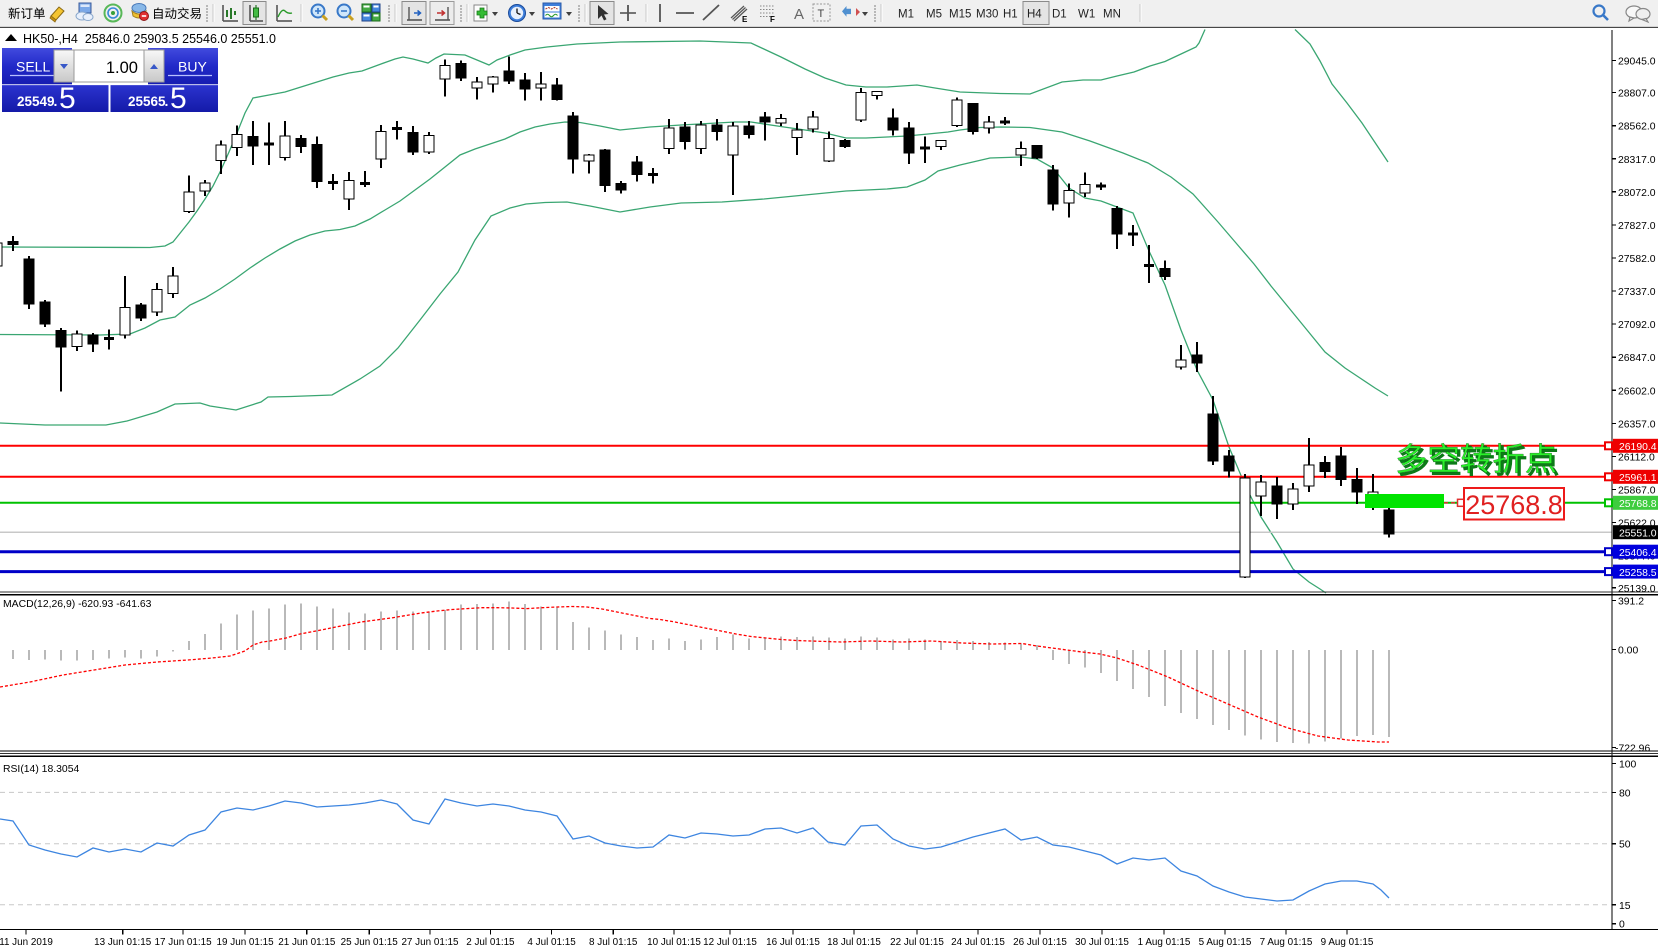  Describe the element at coordinates (906, 15) in the screenshot. I see `svg-text: M1` at that location.